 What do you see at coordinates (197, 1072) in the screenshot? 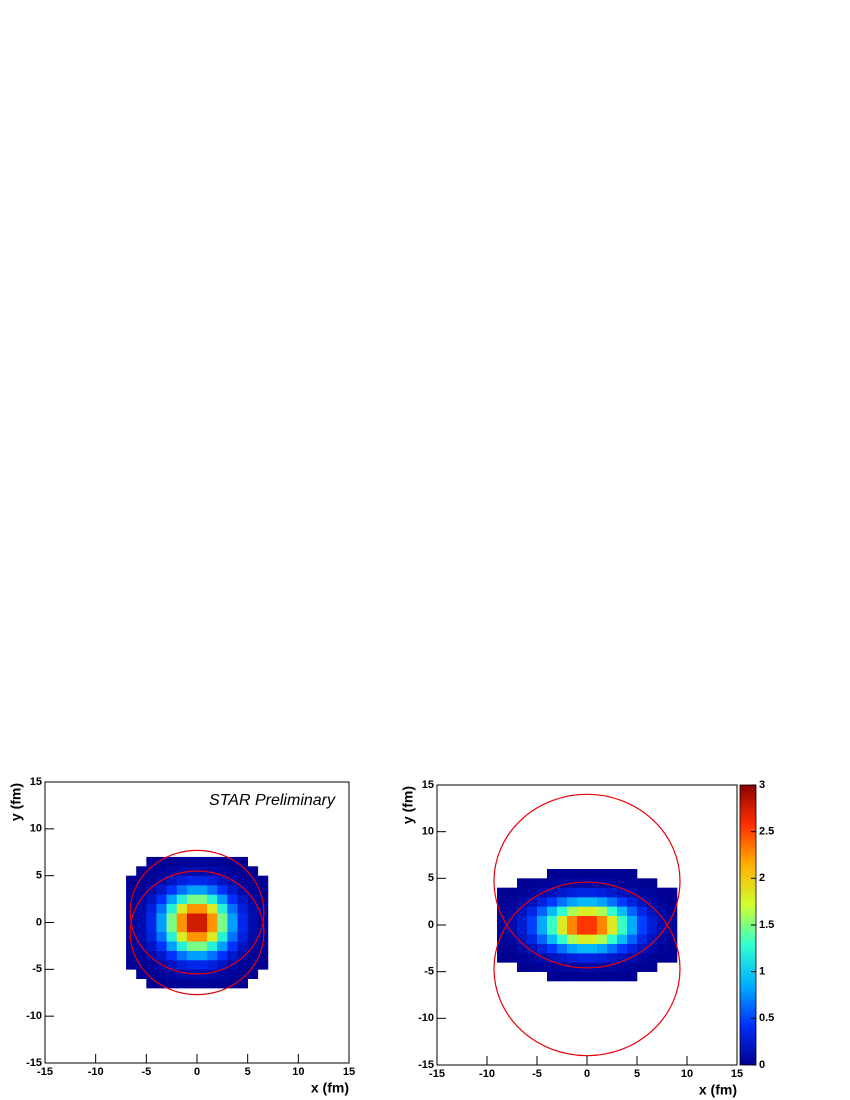
I see `x-tick-label: 0` at bounding box center [197, 1072].